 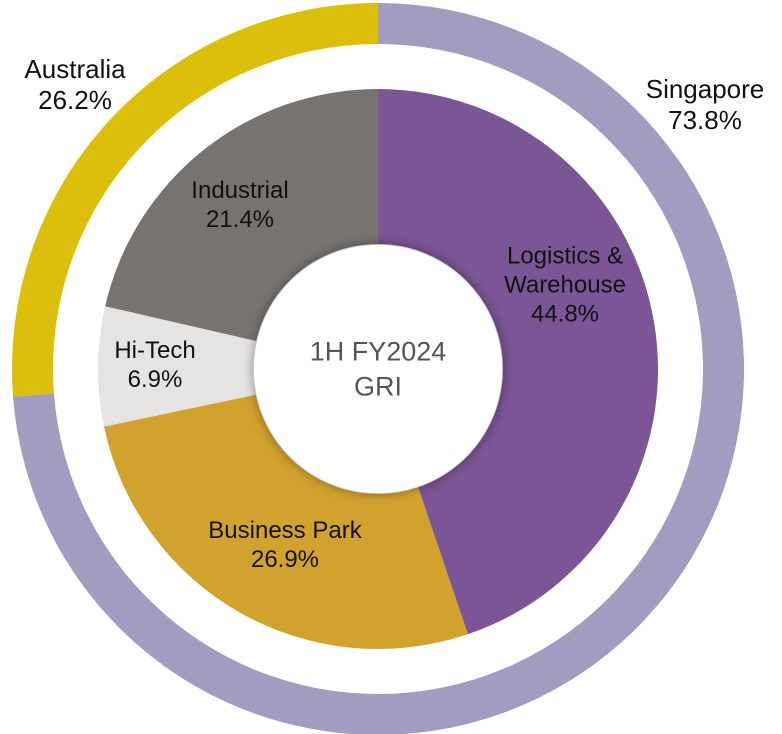 What do you see at coordinates (285, 530) in the screenshot?
I see `segment-name: Business Park` at bounding box center [285, 530].